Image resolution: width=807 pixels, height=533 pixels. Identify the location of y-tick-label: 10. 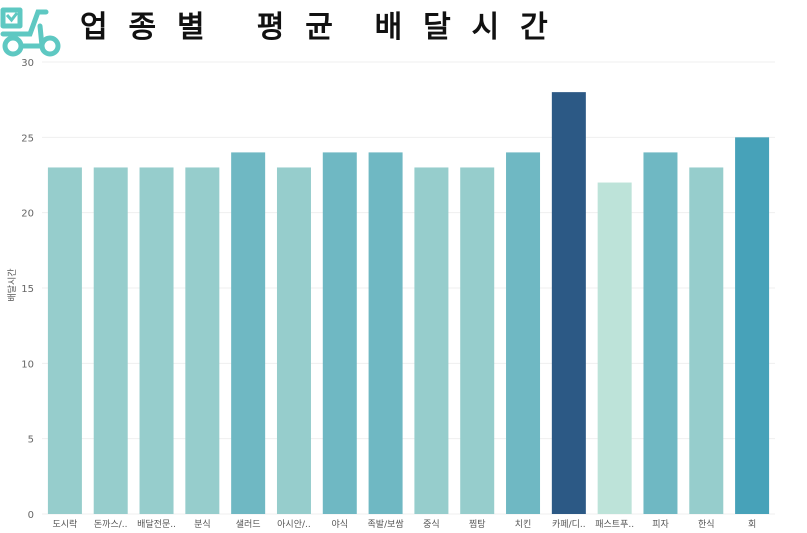
(27, 364).